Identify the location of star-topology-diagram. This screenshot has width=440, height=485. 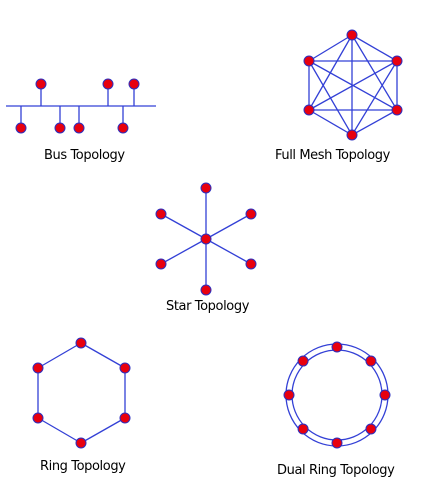
(206, 239).